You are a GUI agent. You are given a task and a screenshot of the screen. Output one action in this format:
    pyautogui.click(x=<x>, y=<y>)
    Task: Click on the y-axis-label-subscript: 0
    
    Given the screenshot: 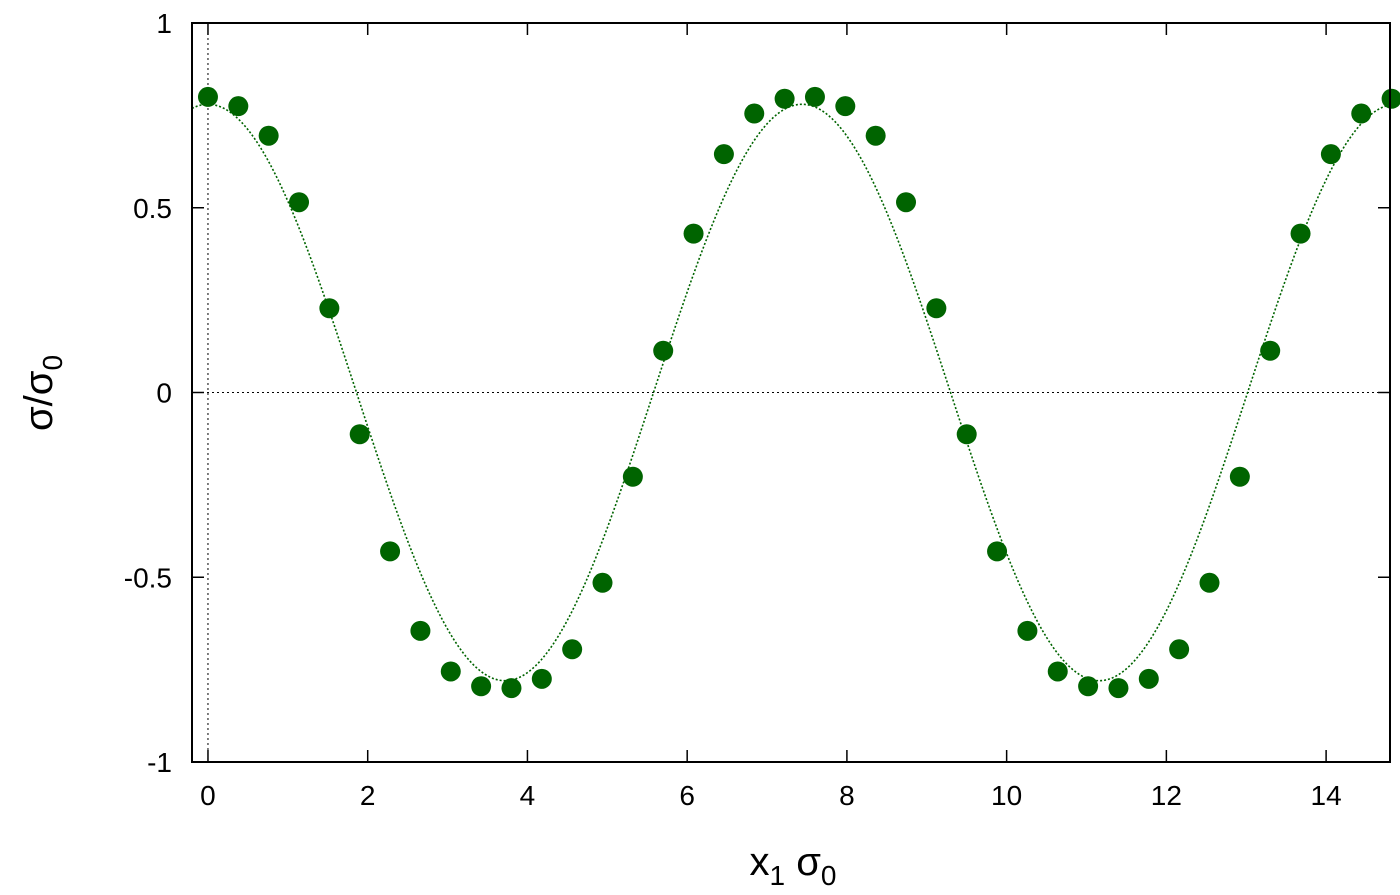 What is the action you would take?
    pyautogui.click(x=52, y=363)
    